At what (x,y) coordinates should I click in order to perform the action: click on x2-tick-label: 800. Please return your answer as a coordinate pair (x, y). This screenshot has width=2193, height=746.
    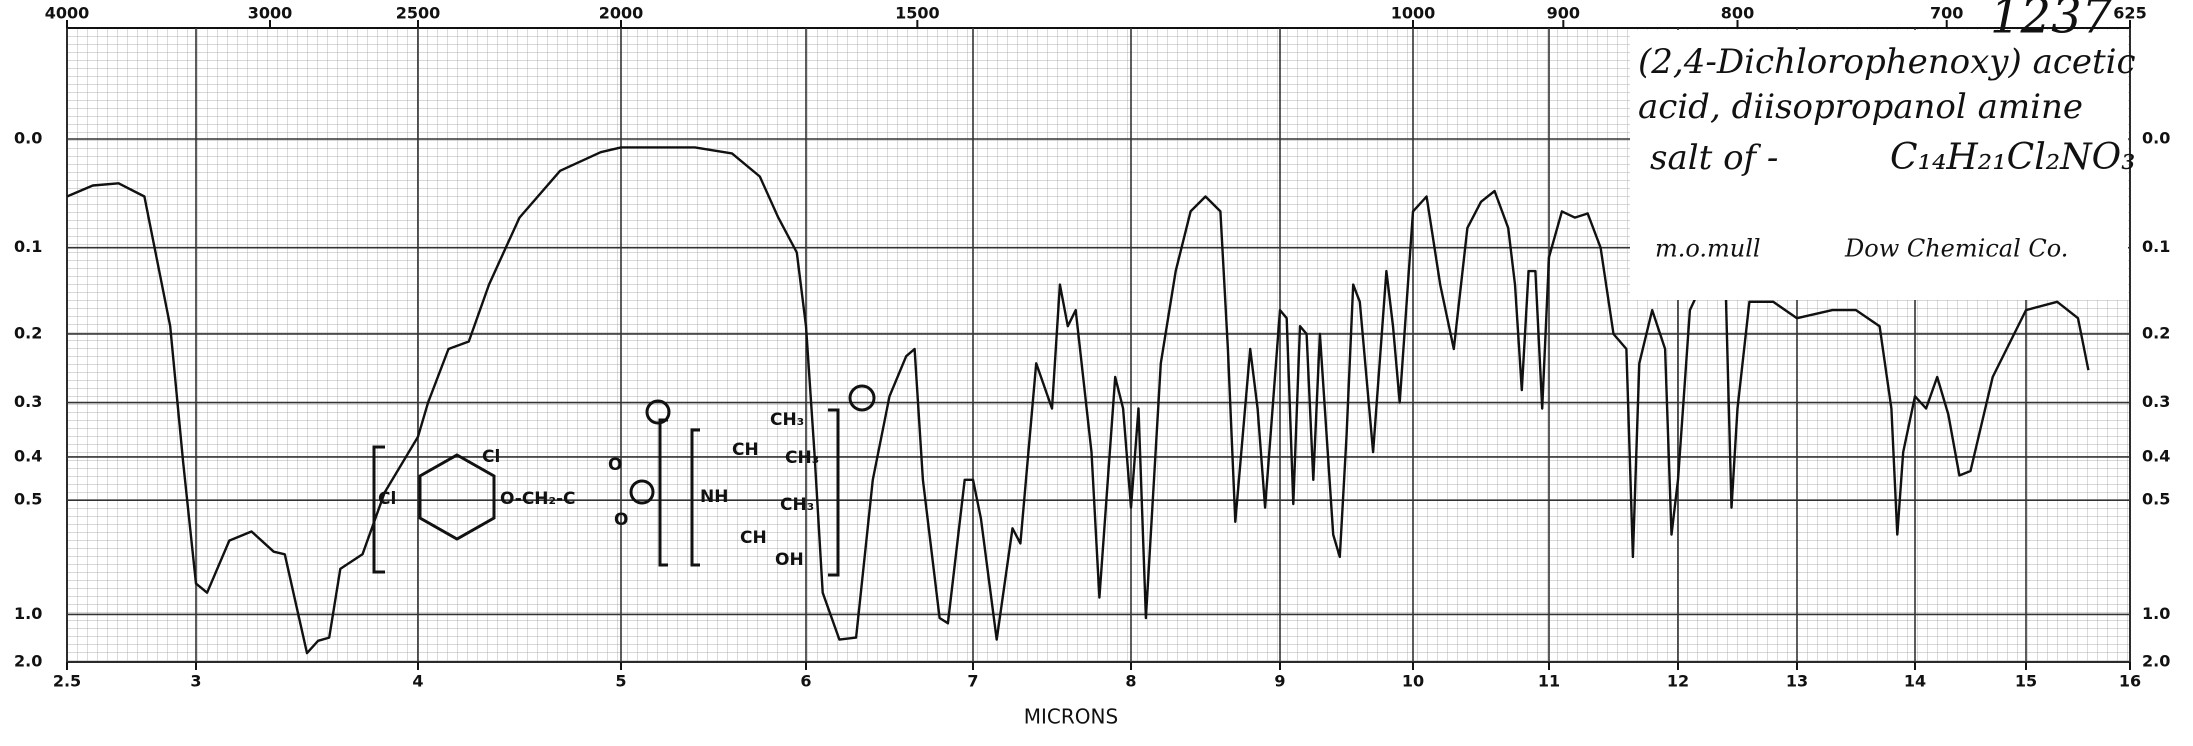
    Looking at the image, I should click on (1737, 13).